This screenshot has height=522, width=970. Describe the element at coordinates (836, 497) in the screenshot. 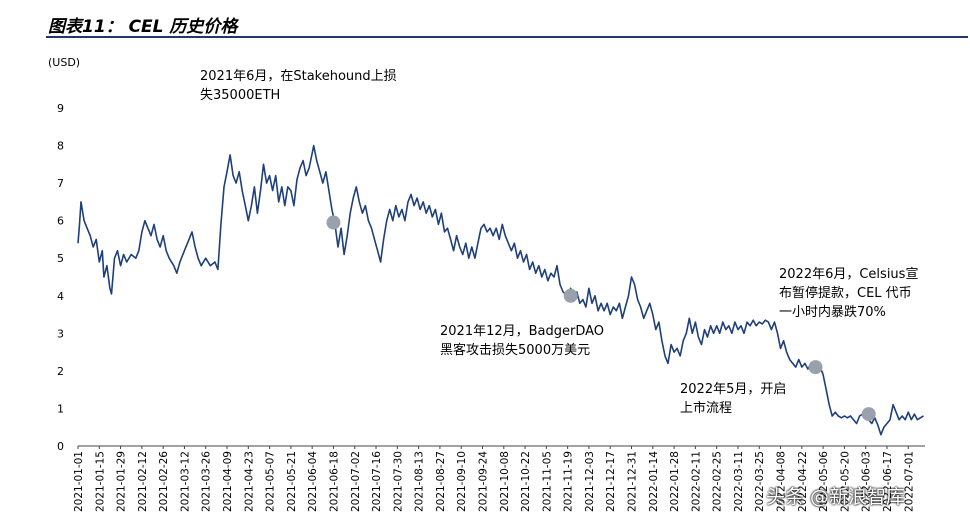

I see `watermark: 头条 @新浪智库` at that location.